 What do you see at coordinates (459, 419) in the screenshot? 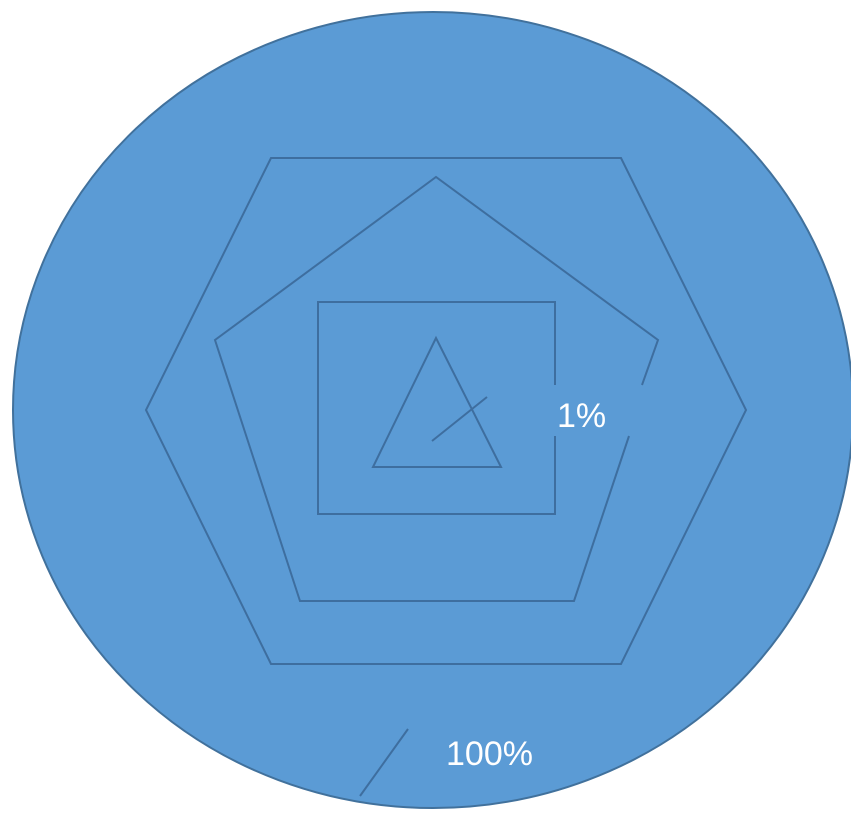
I see `inner-connector-line` at bounding box center [459, 419].